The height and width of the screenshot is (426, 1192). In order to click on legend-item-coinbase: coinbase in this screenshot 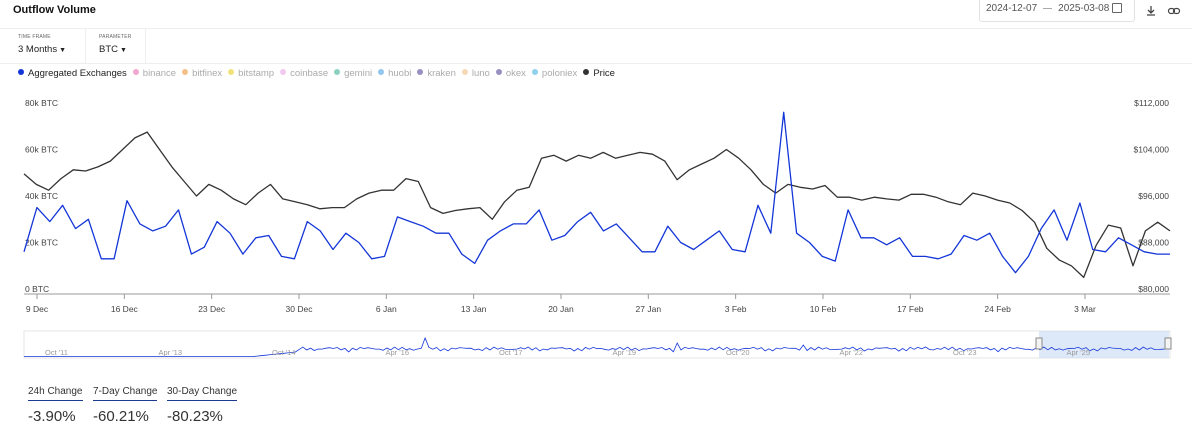, I will do `click(304, 73)`.